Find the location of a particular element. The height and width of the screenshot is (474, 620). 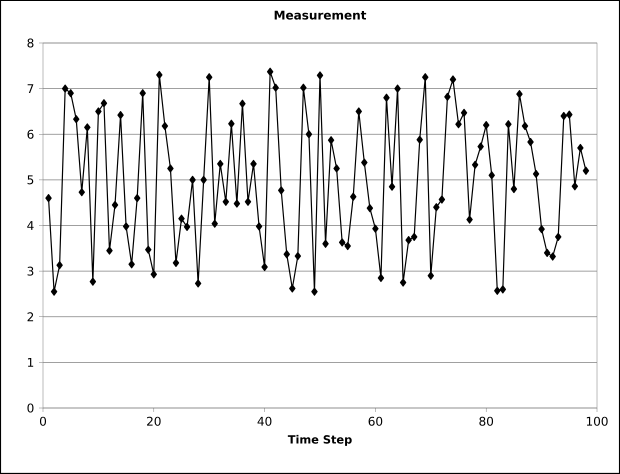

y-tick-label: 3 is located at coordinates (31, 271).